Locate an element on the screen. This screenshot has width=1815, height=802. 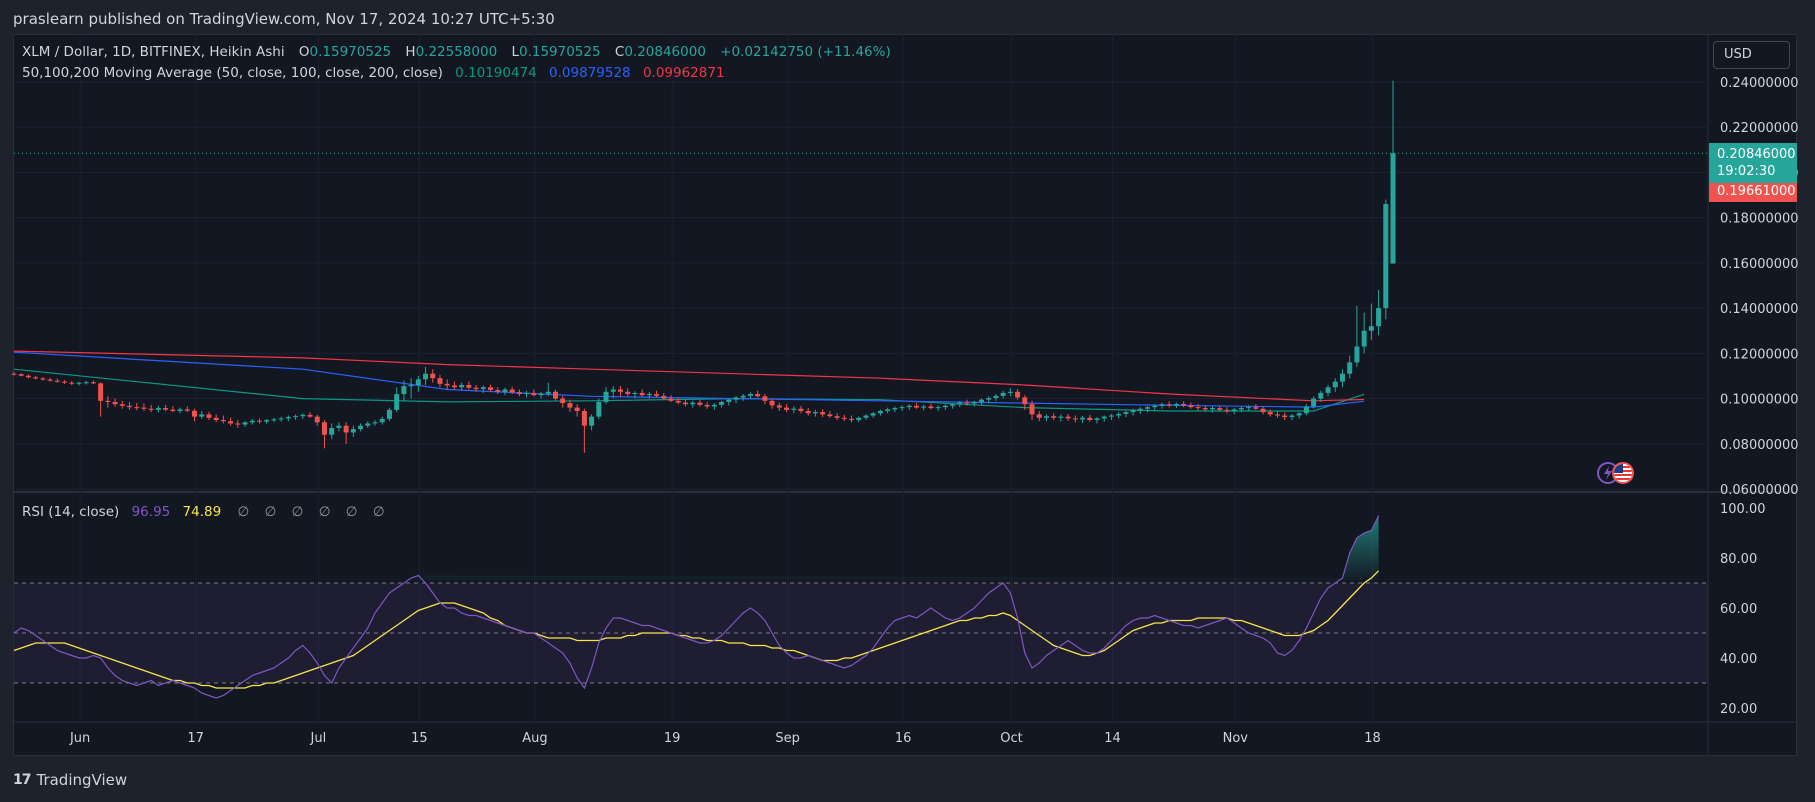
last-price-value: 0.20846000 is located at coordinates (1756, 154).